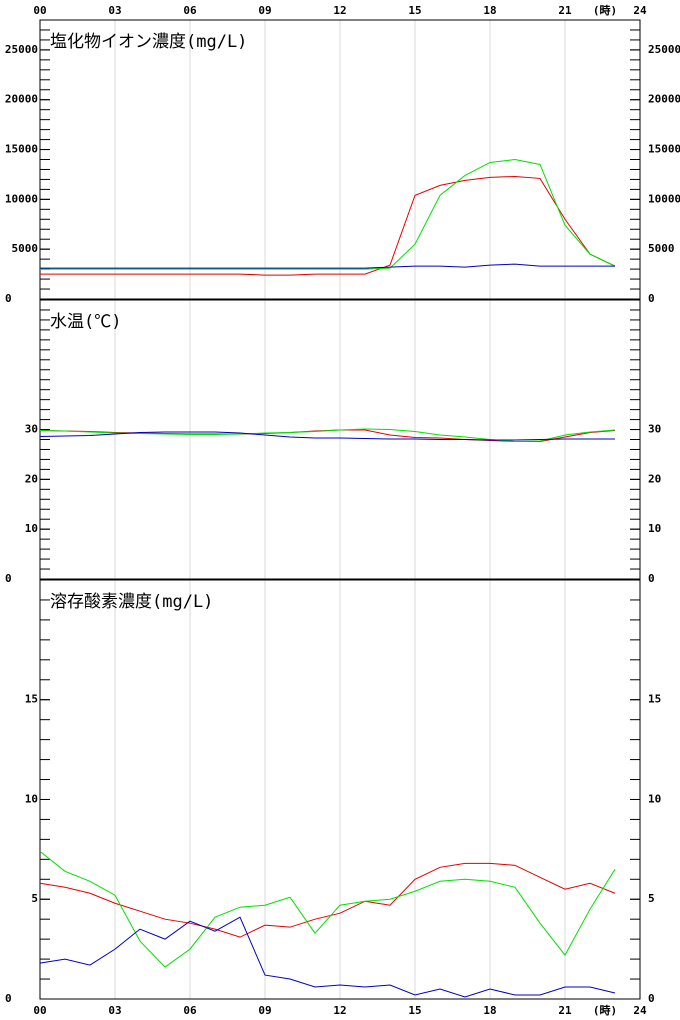  I want to click on y-tick-label: 5, so click(34, 898).